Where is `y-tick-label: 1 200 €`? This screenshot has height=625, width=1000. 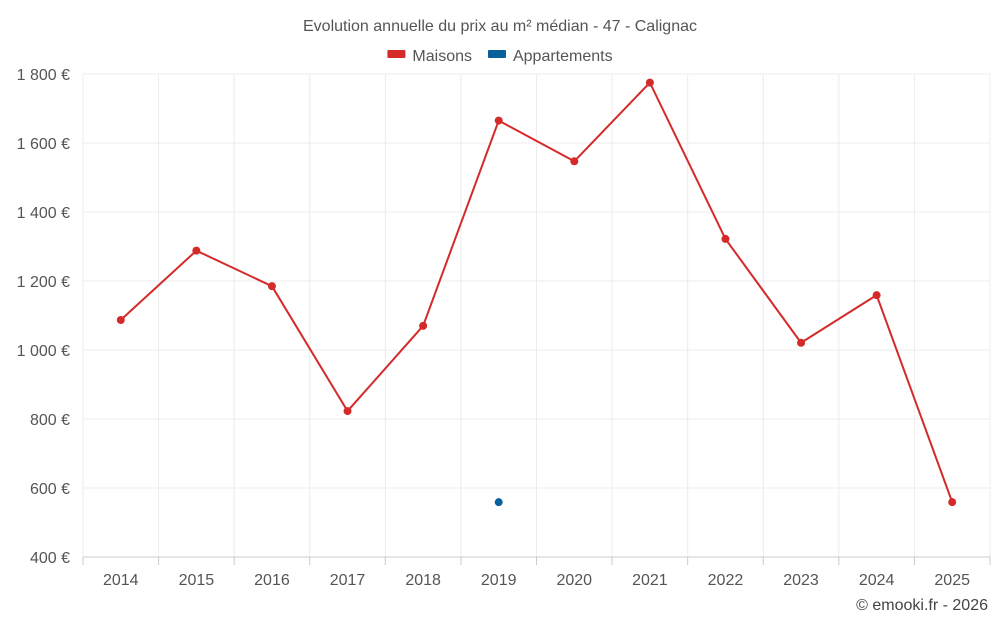 y-tick-label: 1 200 € is located at coordinates (43, 282).